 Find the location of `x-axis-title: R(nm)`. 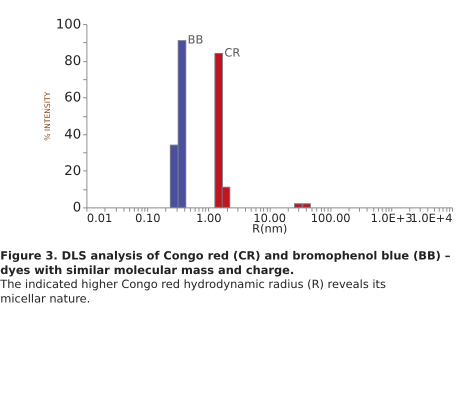

x-axis-title: R(nm) is located at coordinates (270, 229).